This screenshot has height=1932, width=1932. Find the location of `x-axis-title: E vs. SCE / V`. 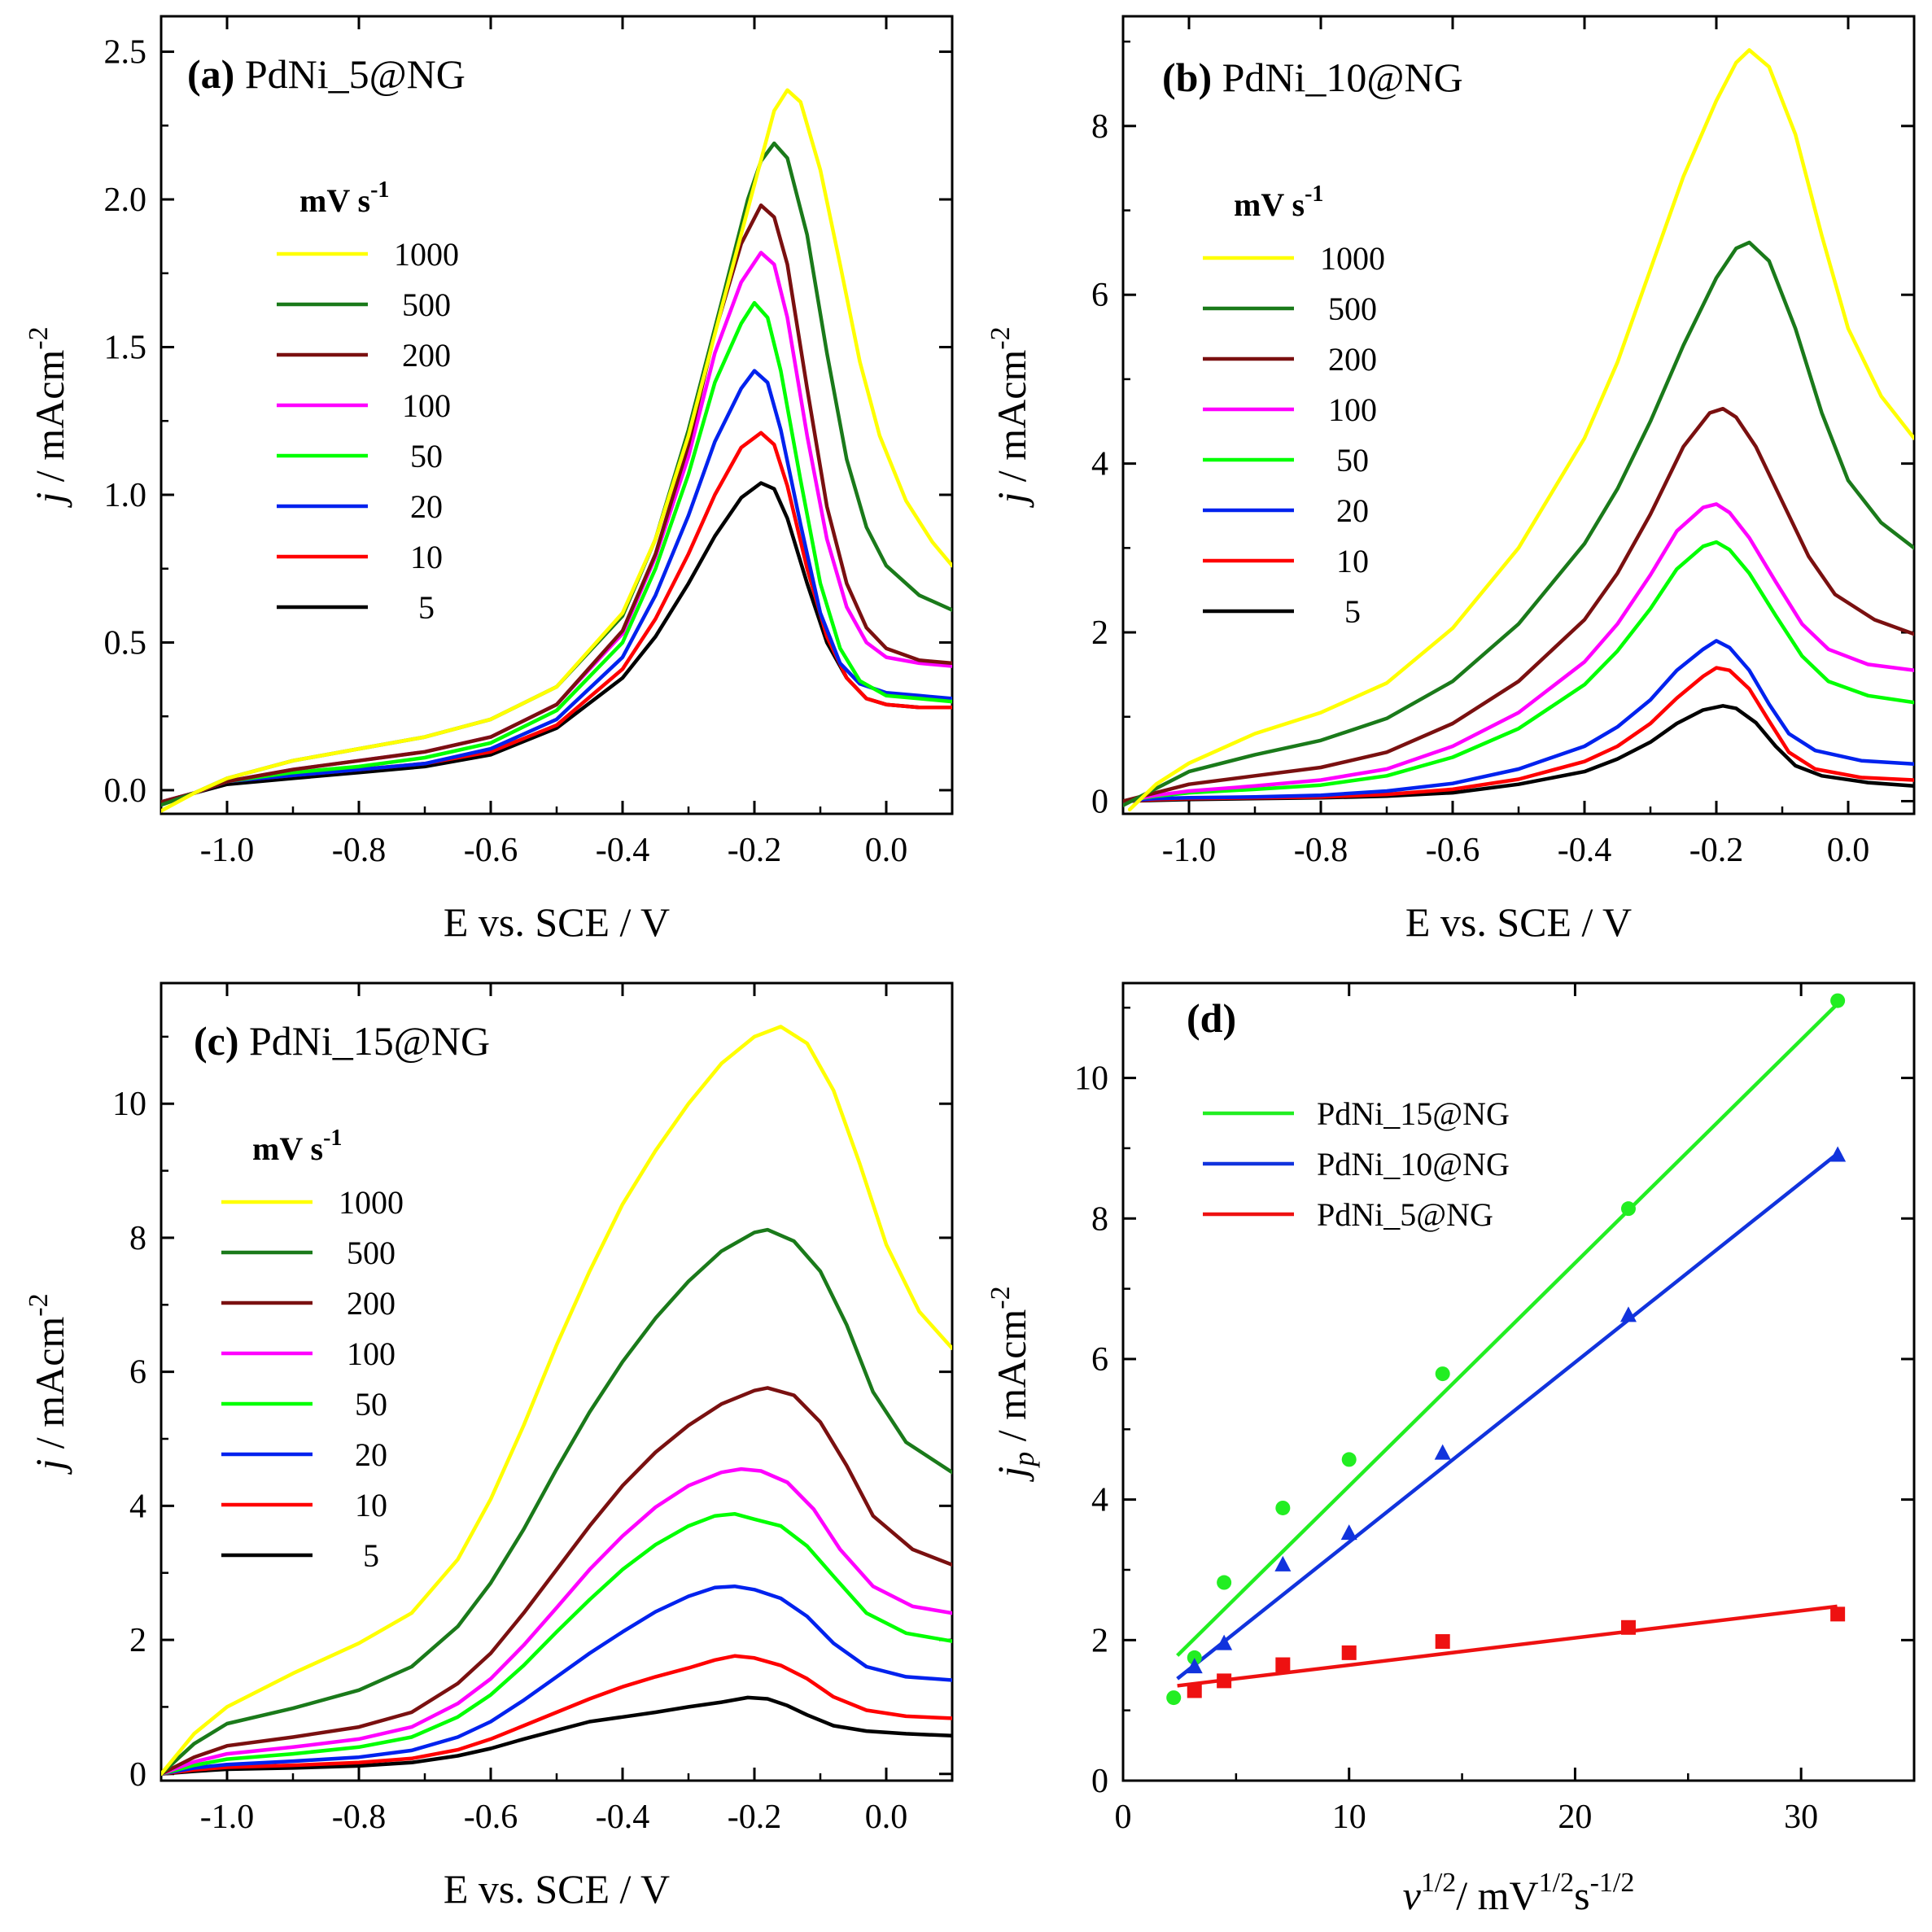

x-axis-title: E vs. SCE / V is located at coordinates (557, 922).